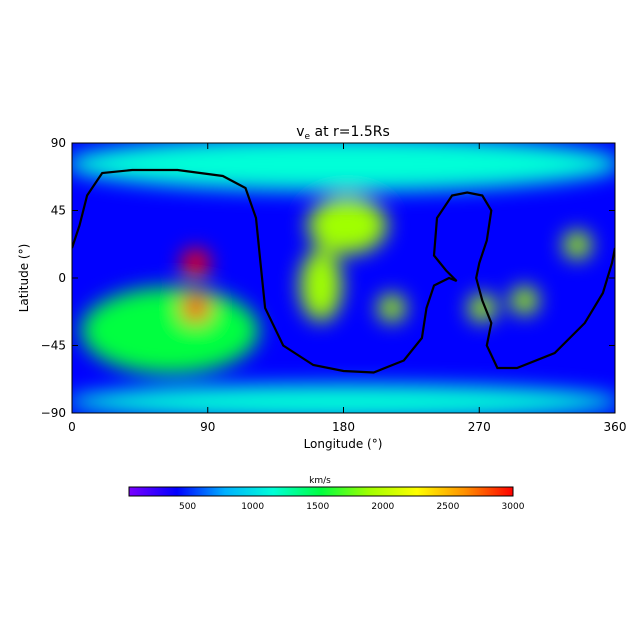 The width and height of the screenshot is (640, 640). What do you see at coordinates (207, 427) in the screenshot?
I see `x-tick-label: 90` at bounding box center [207, 427].